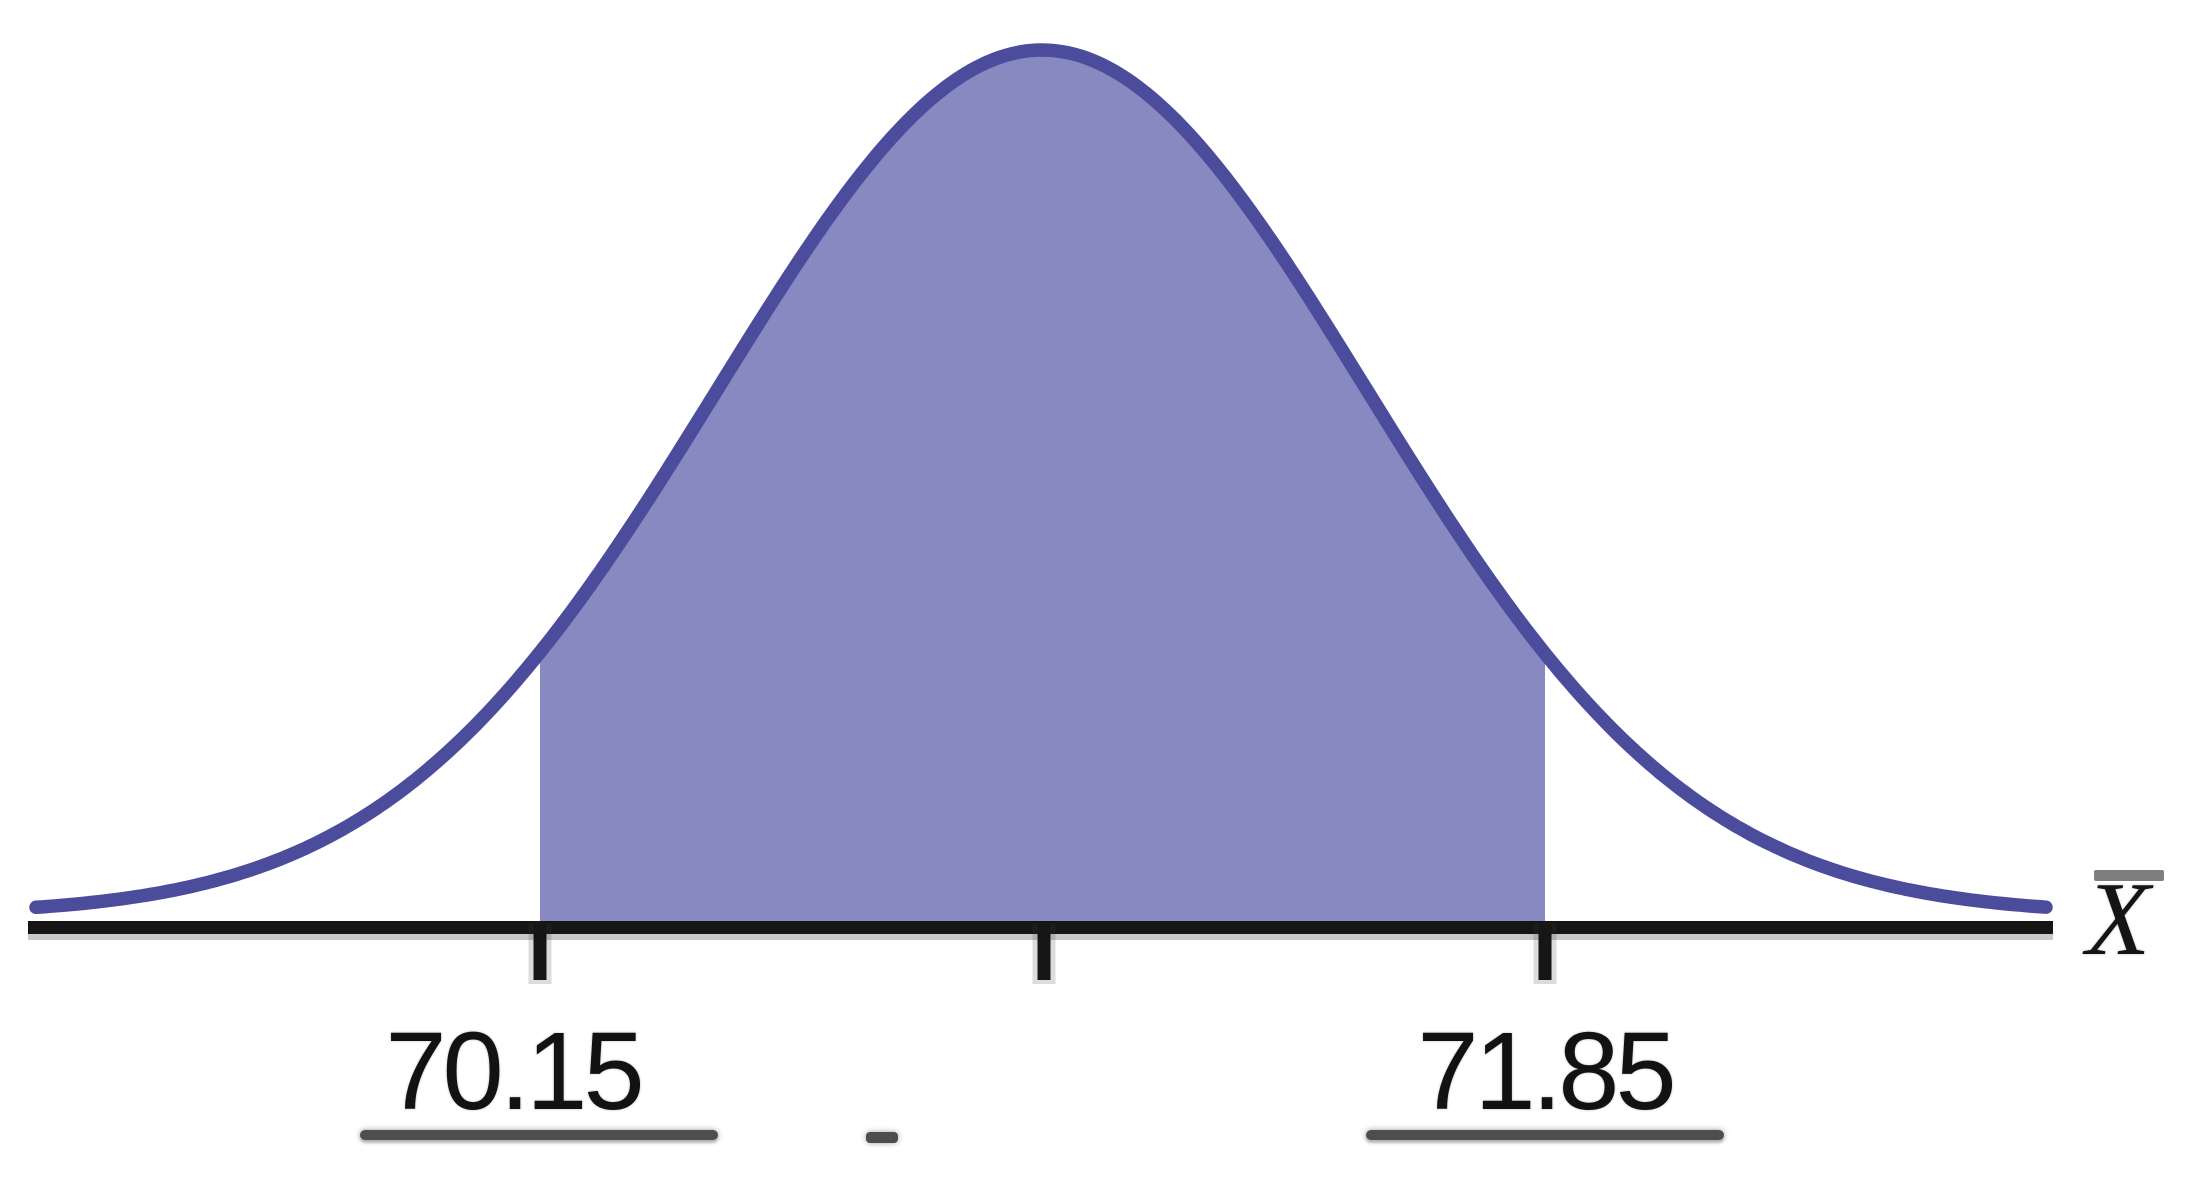  What do you see at coordinates (2118, 918) in the screenshot?
I see `x-glyph: X` at bounding box center [2118, 918].